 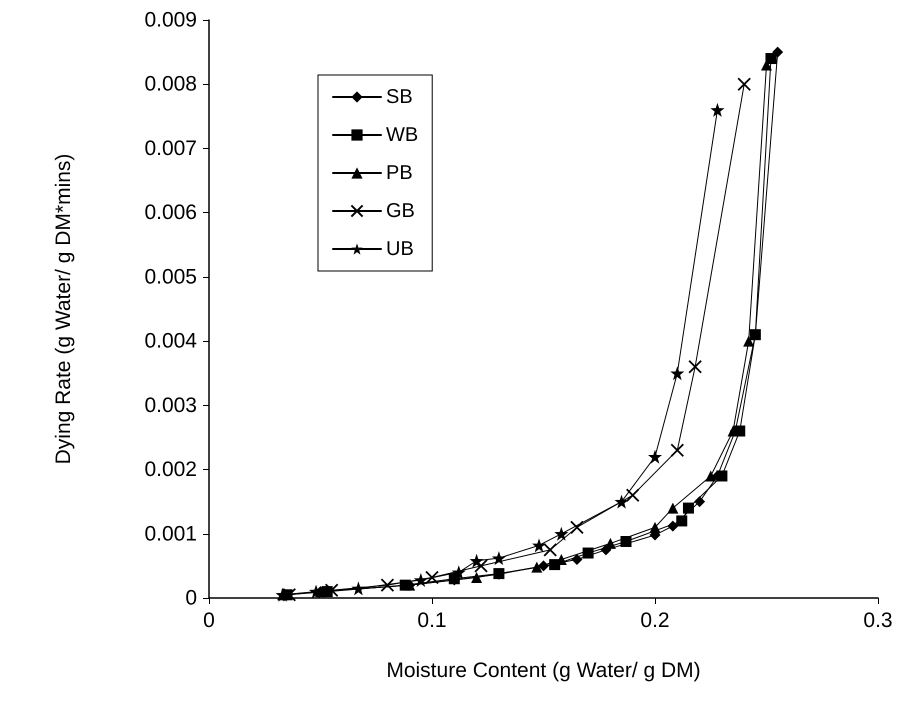 What do you see at coordinates (63, 309) in the screenshot?
I see `y-axis-title: Dying Rate (g Water/ g DM*mins)` at bounding box center [63, 309].